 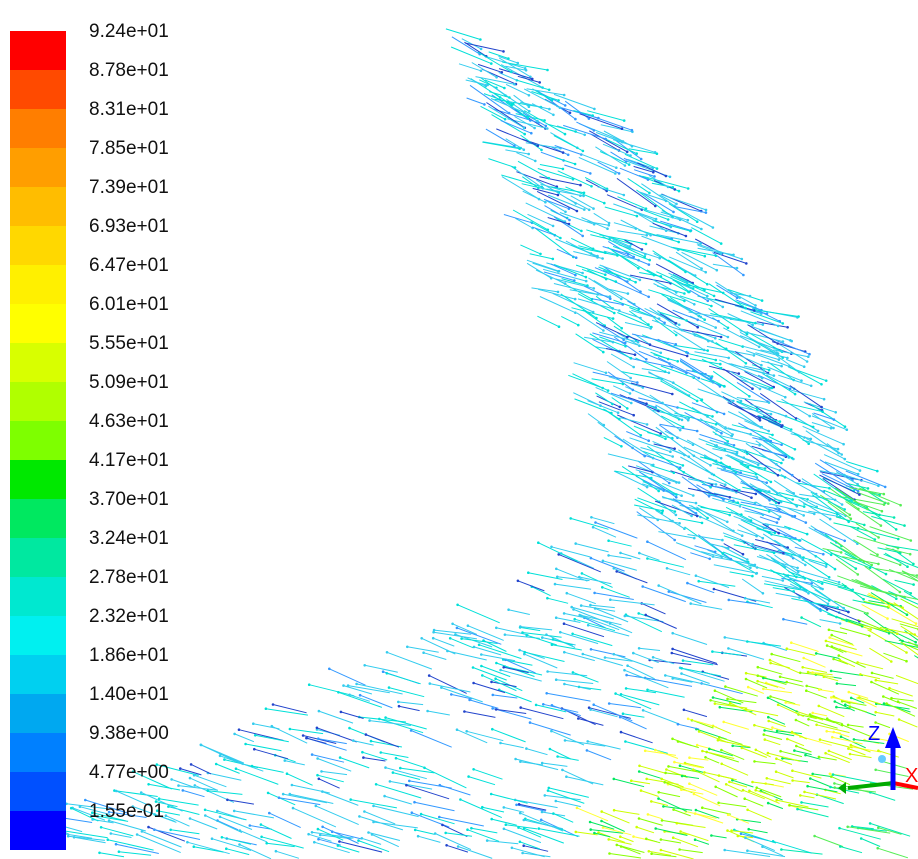 I want to click on axis-triad: Z X, so click(x=878, y=758).